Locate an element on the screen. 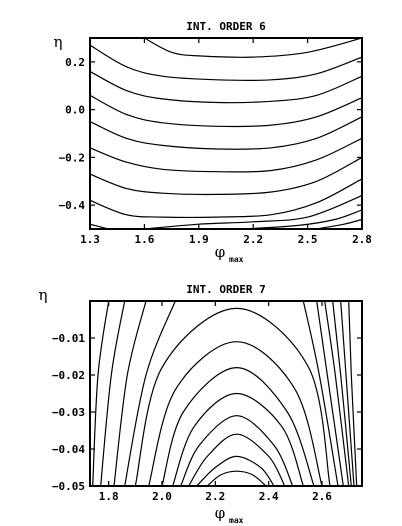  x-tick-label: 2.0 is located at coordinates (162, 496).